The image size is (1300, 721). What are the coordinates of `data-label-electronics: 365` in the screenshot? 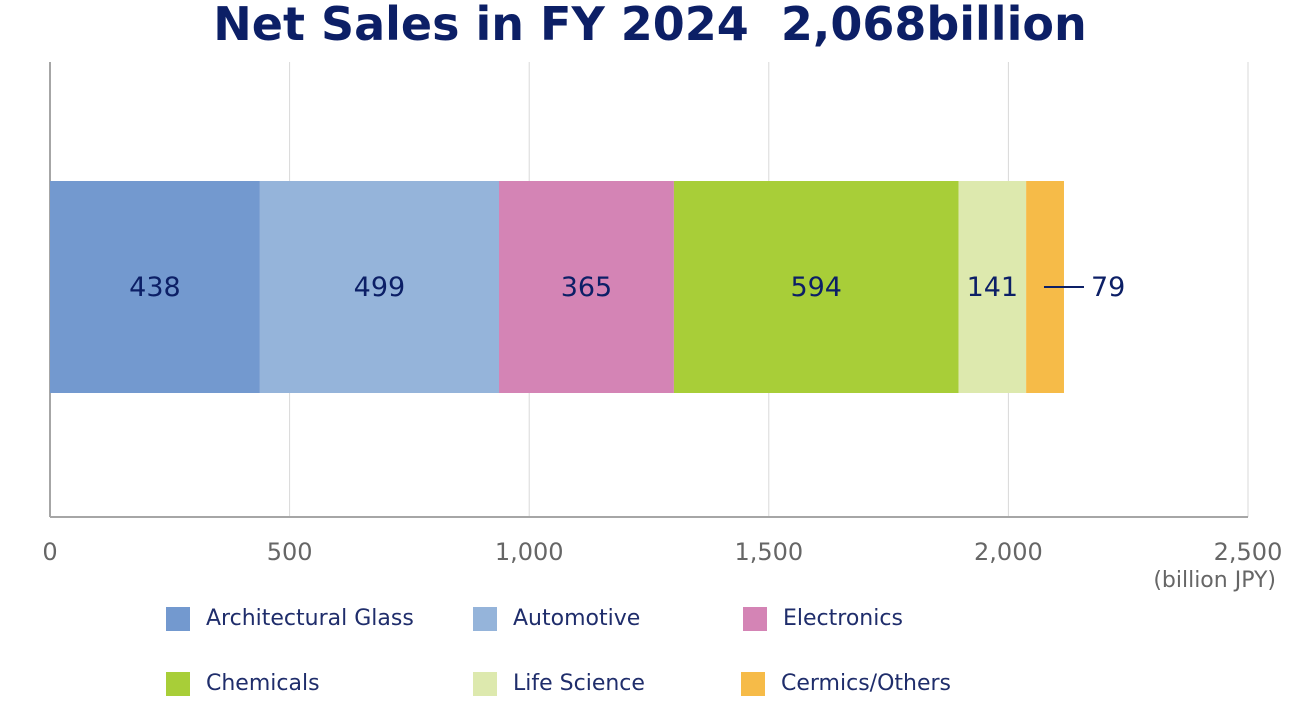 It's located at (587, 287).